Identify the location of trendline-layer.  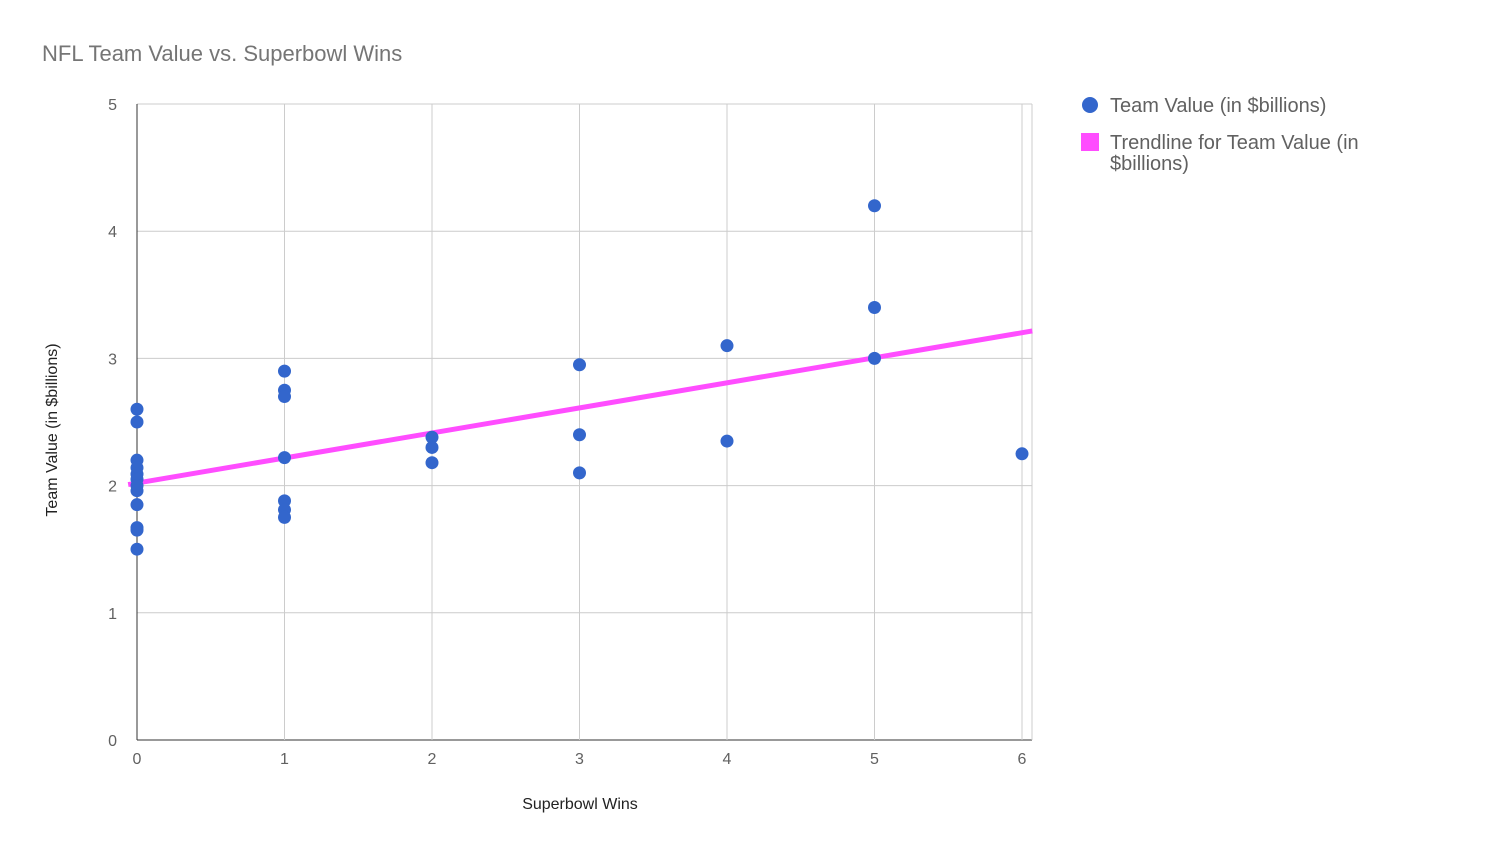
(580, 408).